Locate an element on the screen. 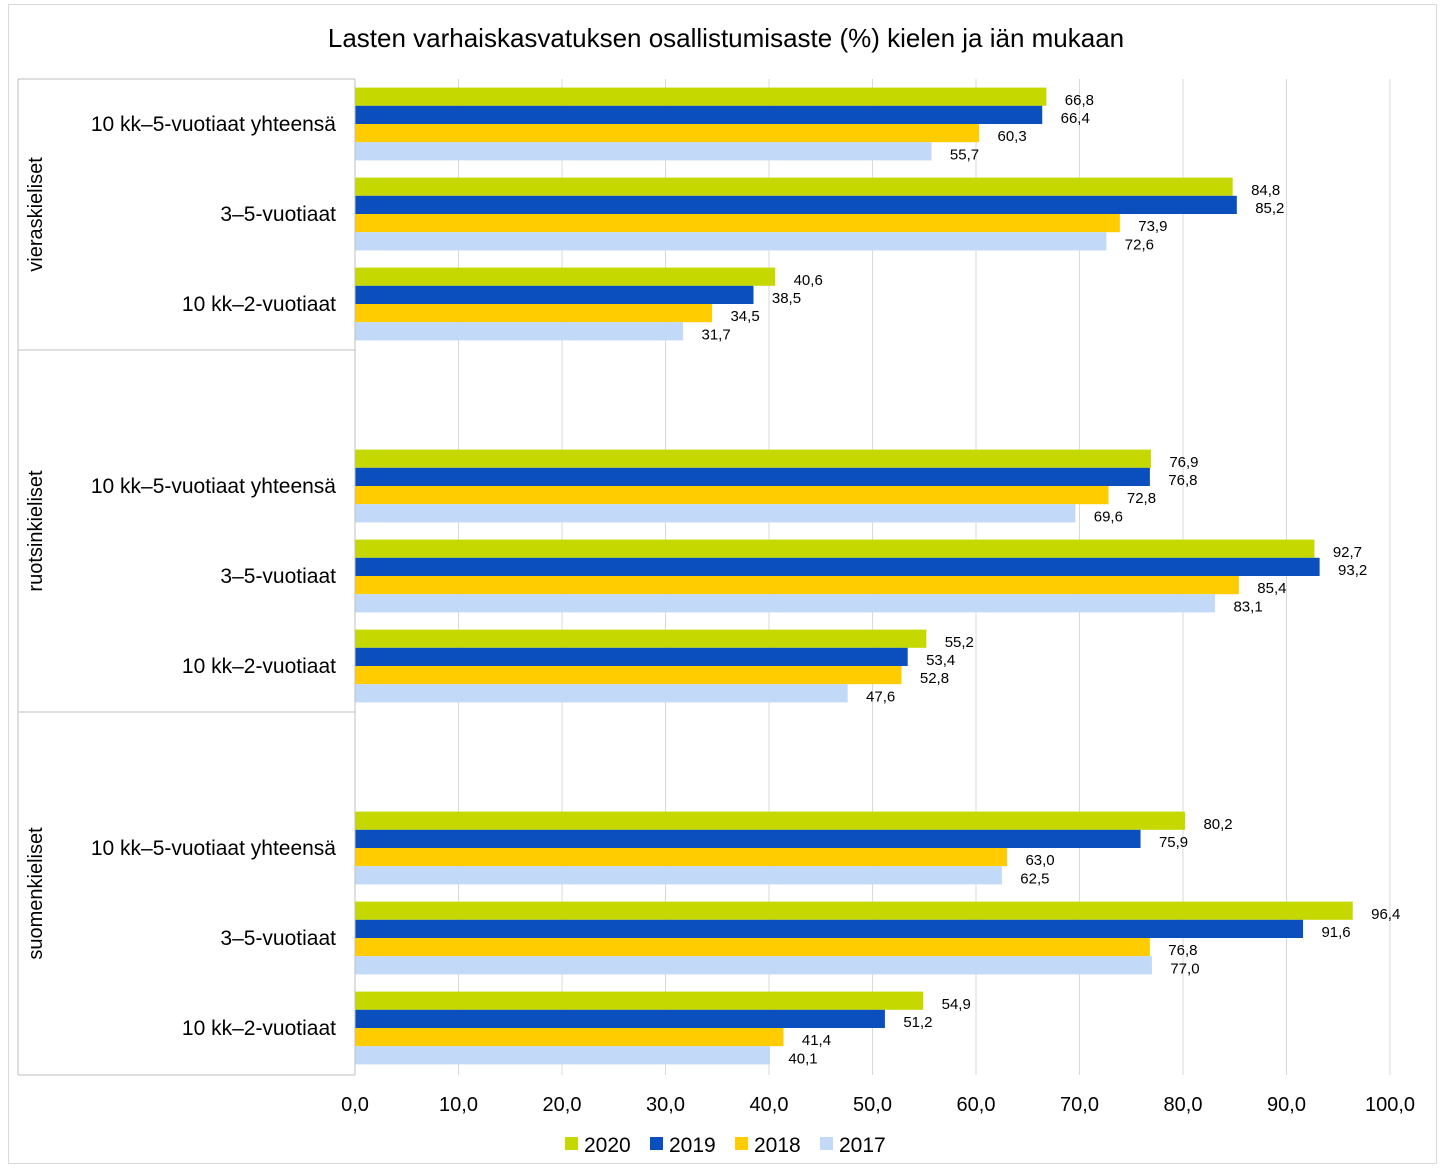 The image size is (1443, 1170). data-label: 92,7 is located at coordinates (1347, 552).